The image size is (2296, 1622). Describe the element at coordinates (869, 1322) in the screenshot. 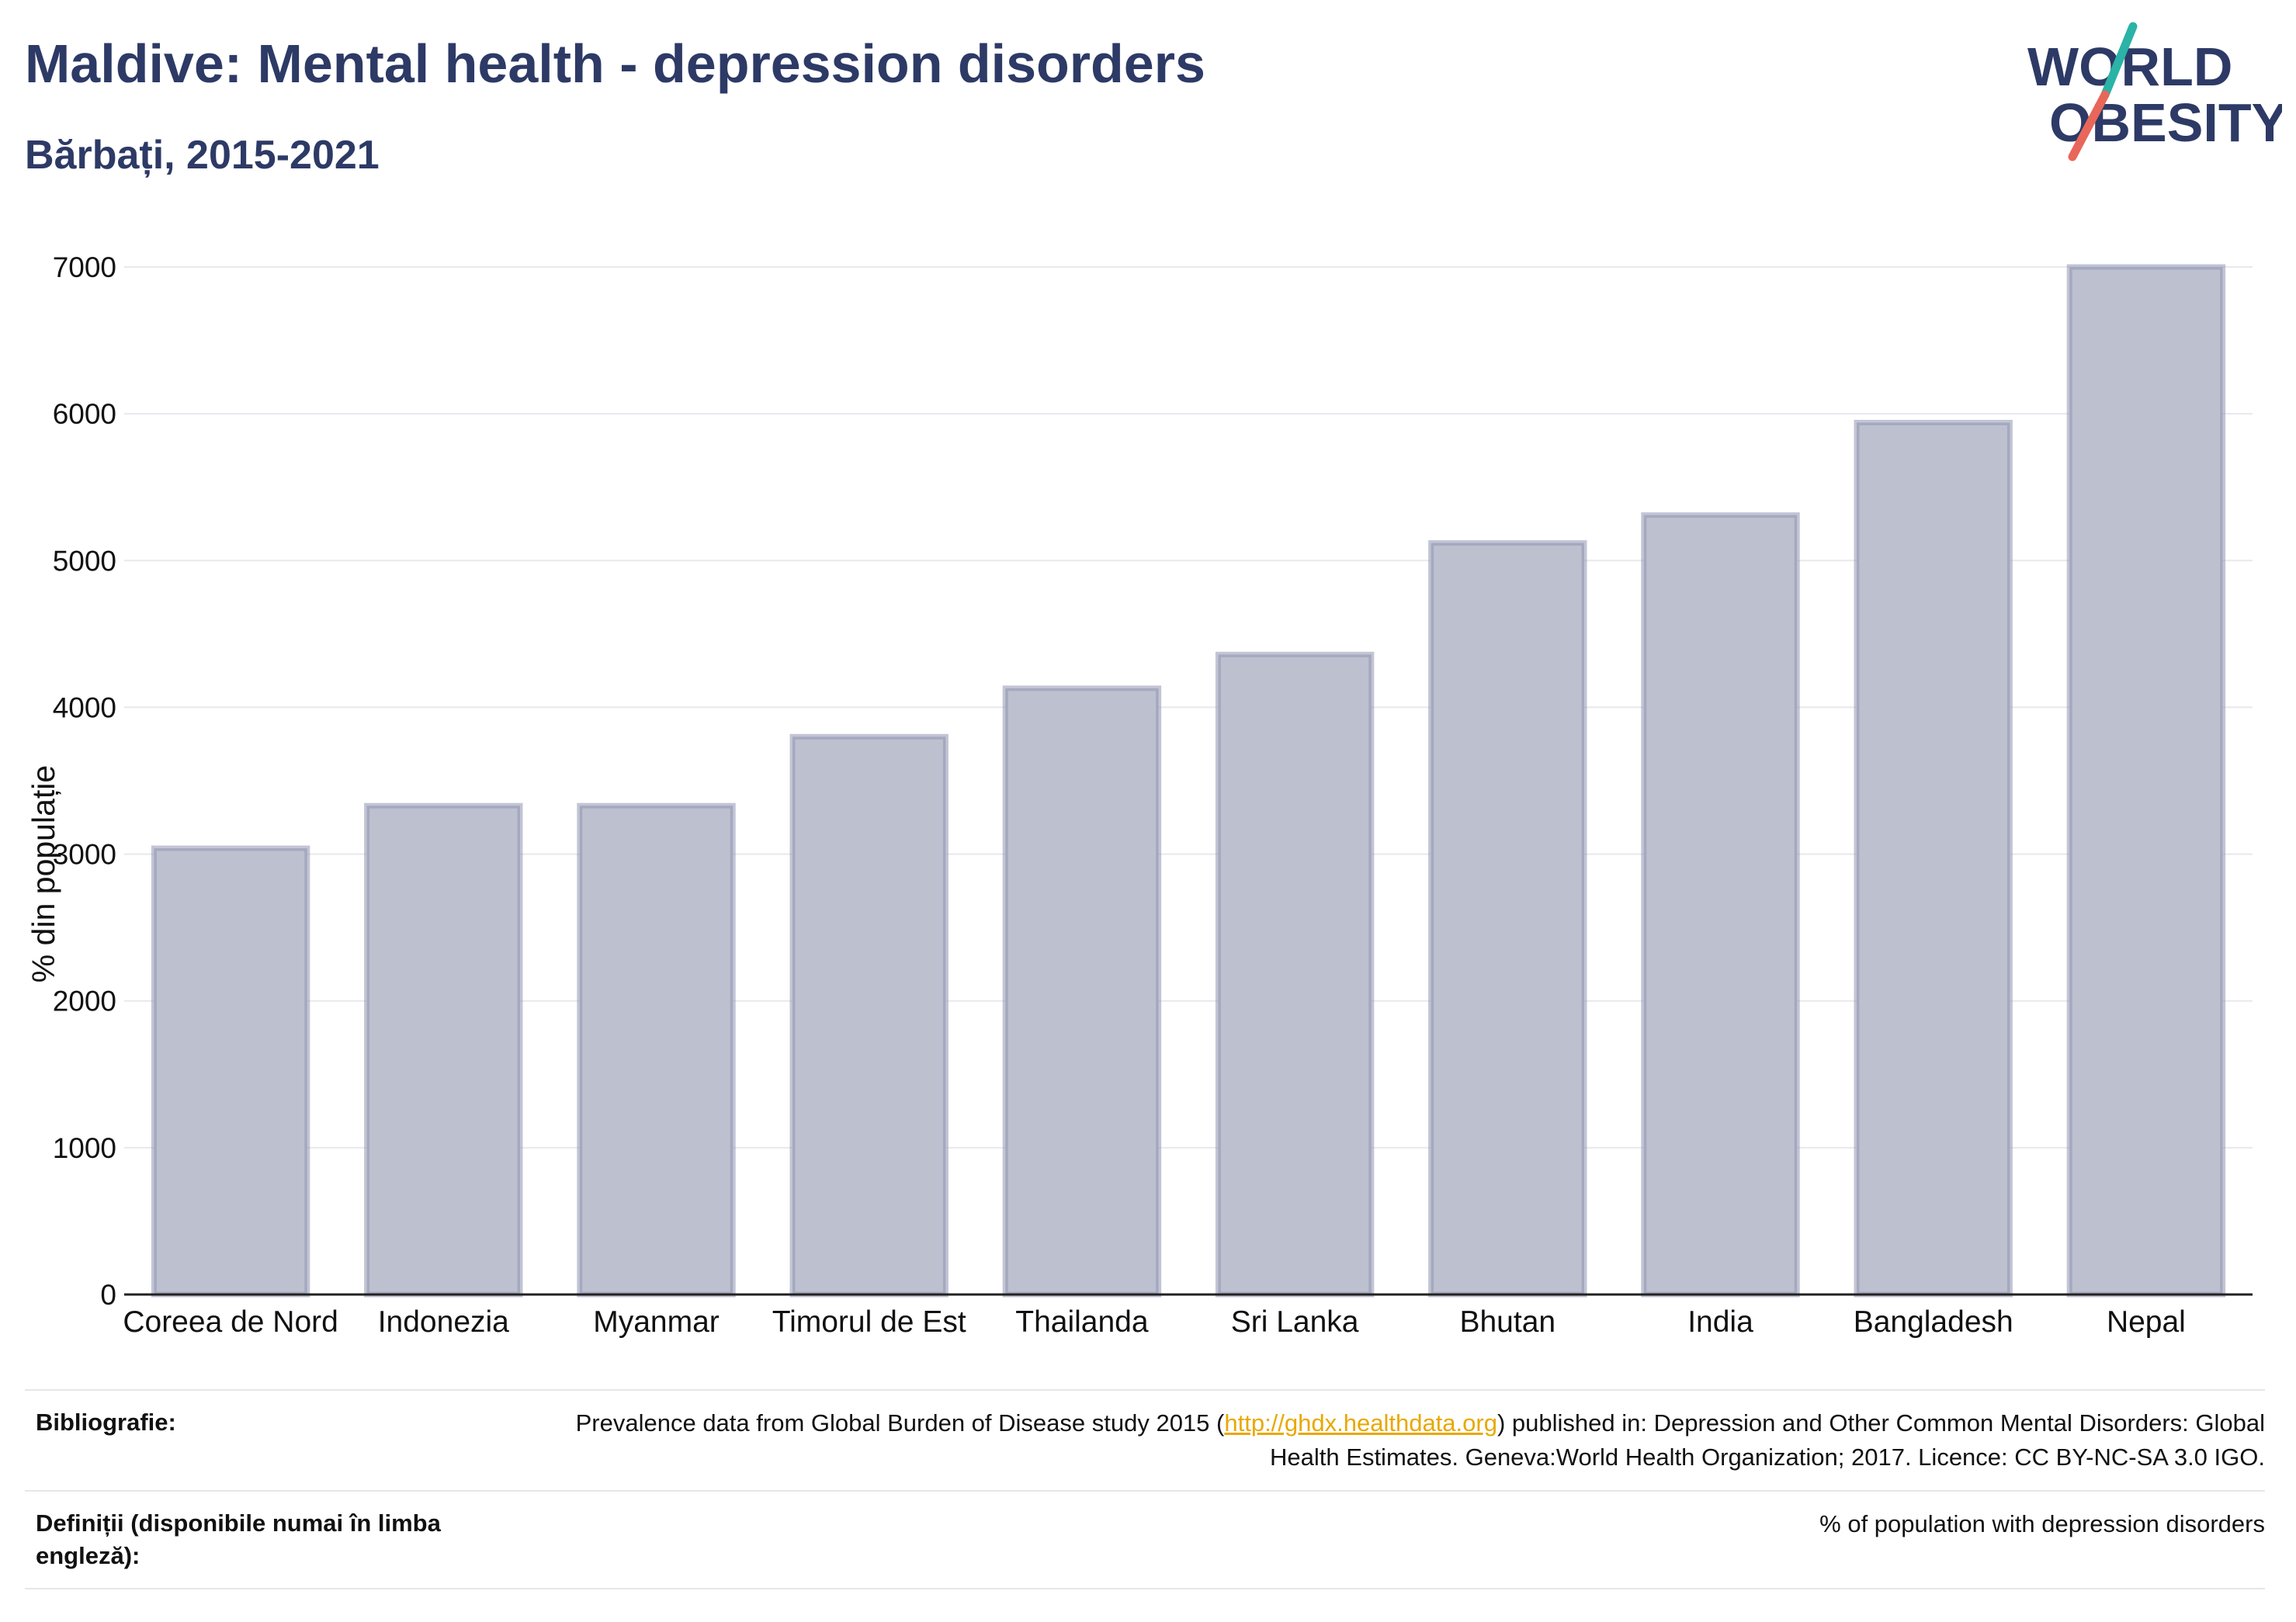

I see `x-tick-label: Timorul de Est` at that location.